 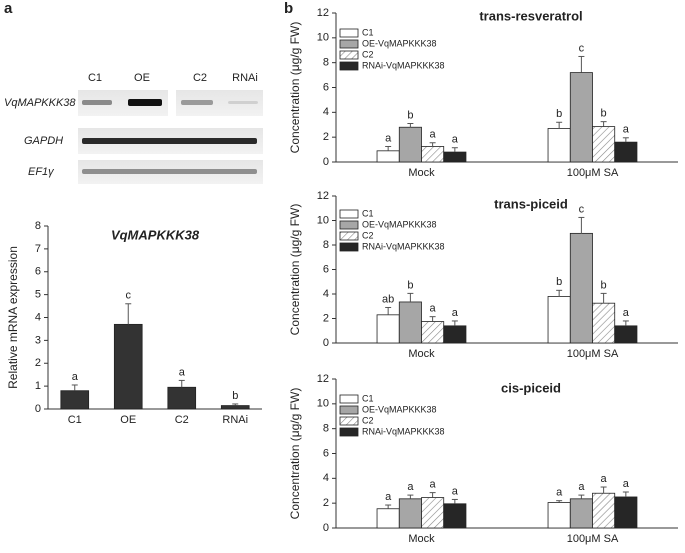 I want to click on y-tick-label: 7, so click(x=38, y=249).